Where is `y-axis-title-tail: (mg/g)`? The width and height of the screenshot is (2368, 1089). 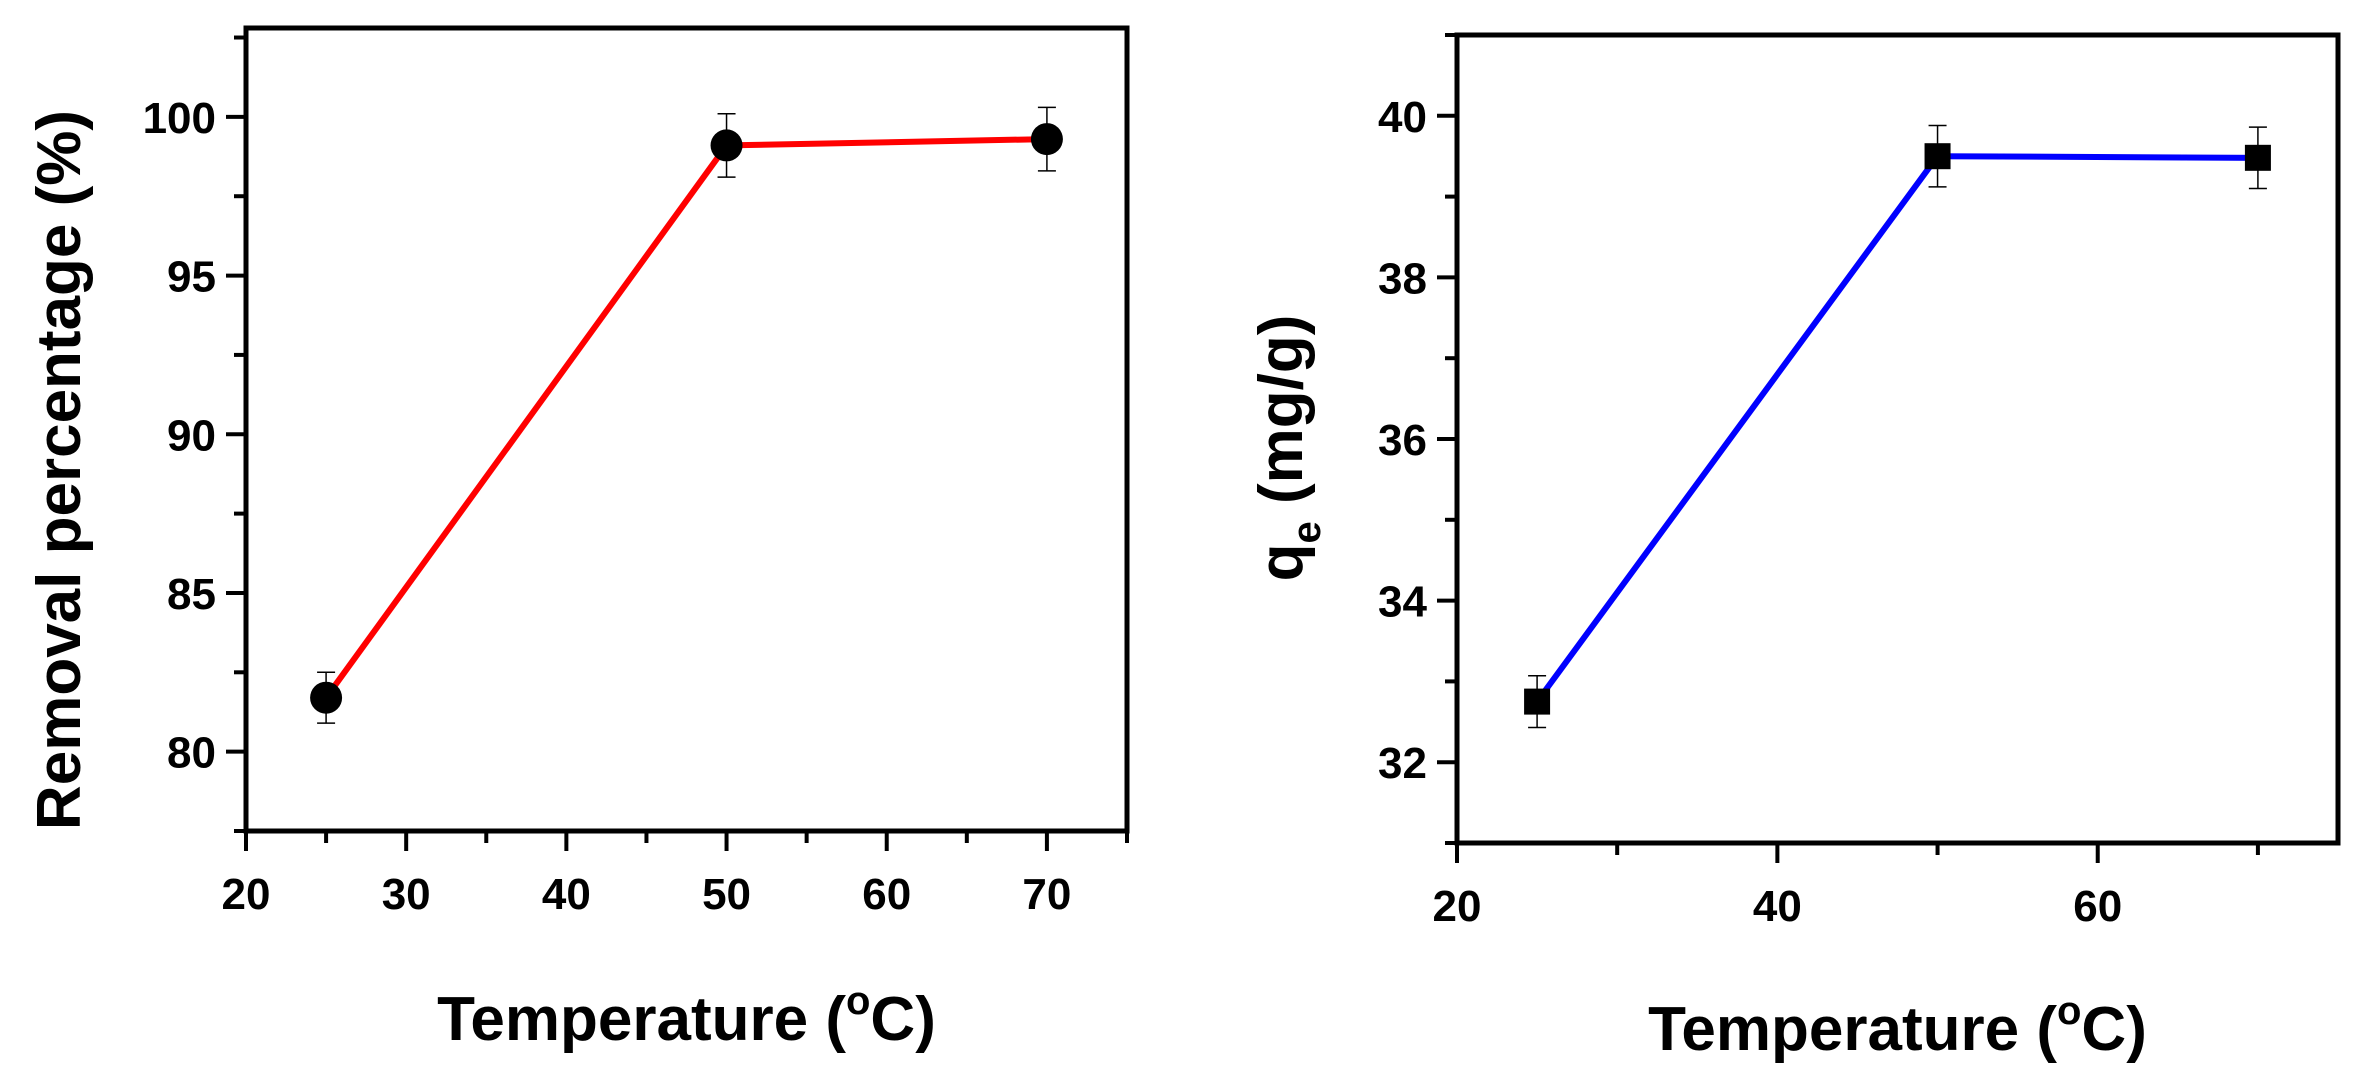
y-axis-title-tail: (mg/g) is located at coordinates (1281, 418).